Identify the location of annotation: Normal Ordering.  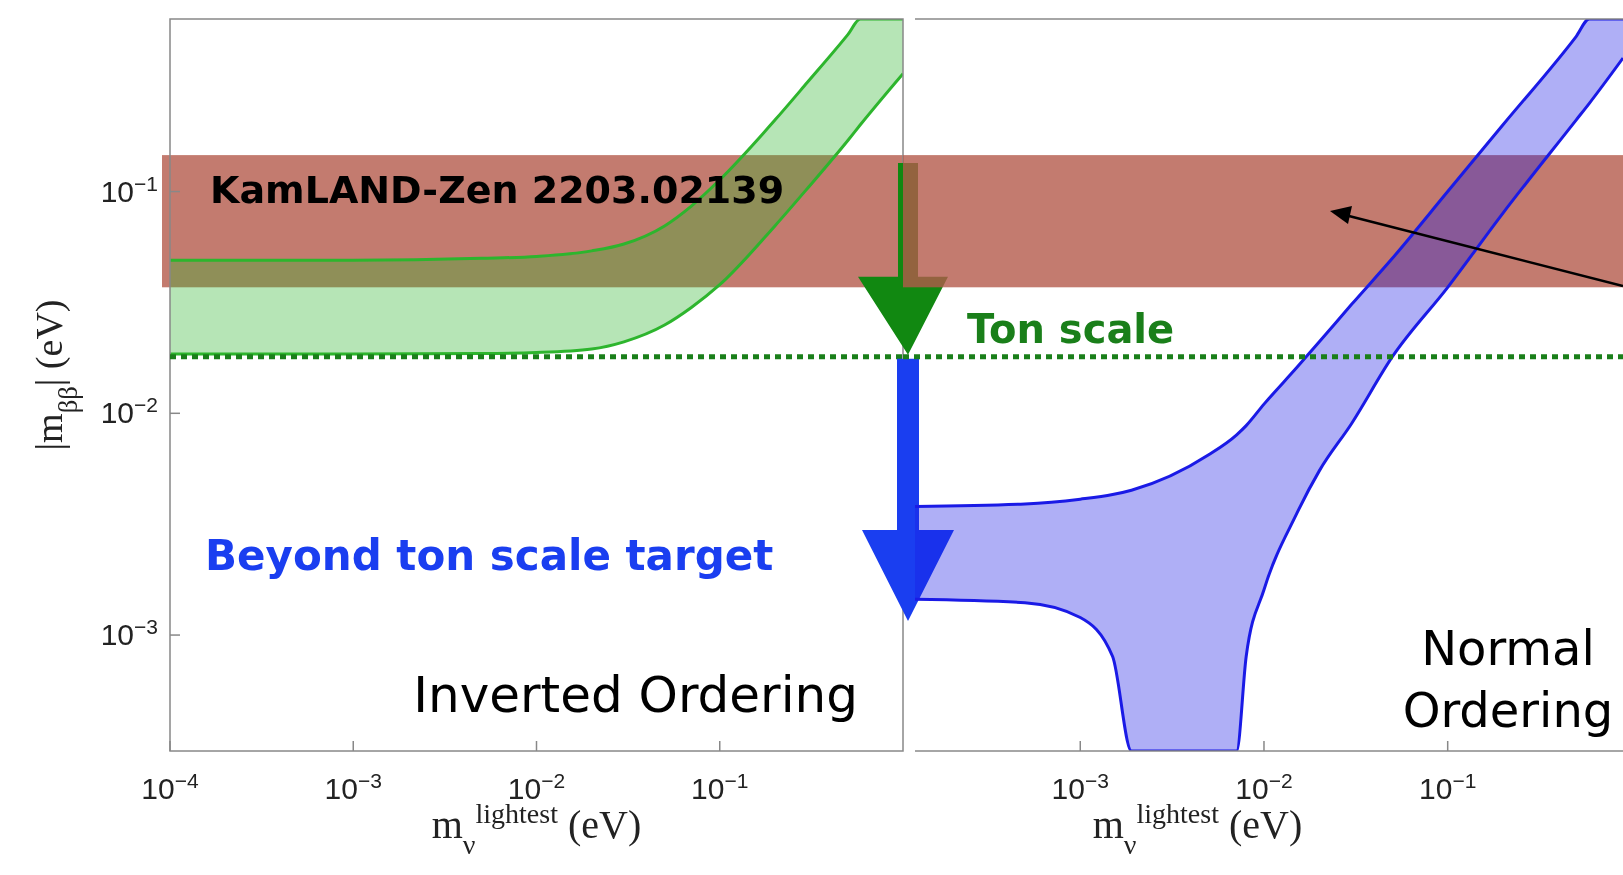
(1508, 679).